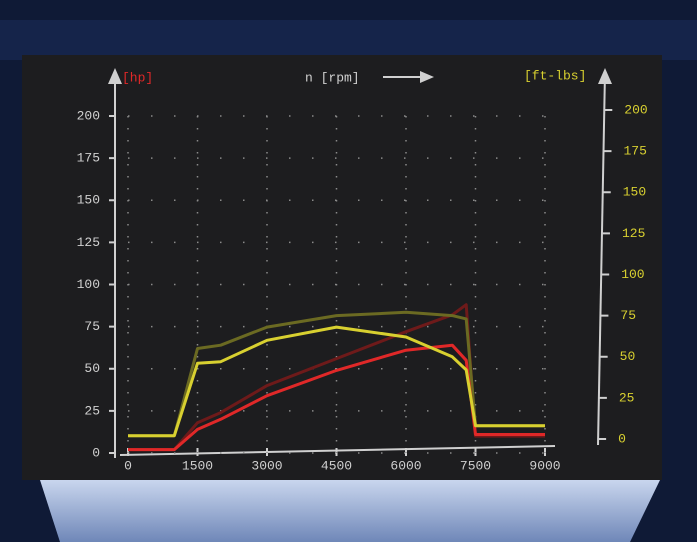 The width and height of the screenshot is (697, 542). I want to click on x-tick-label: 6000, so click(405, 465).